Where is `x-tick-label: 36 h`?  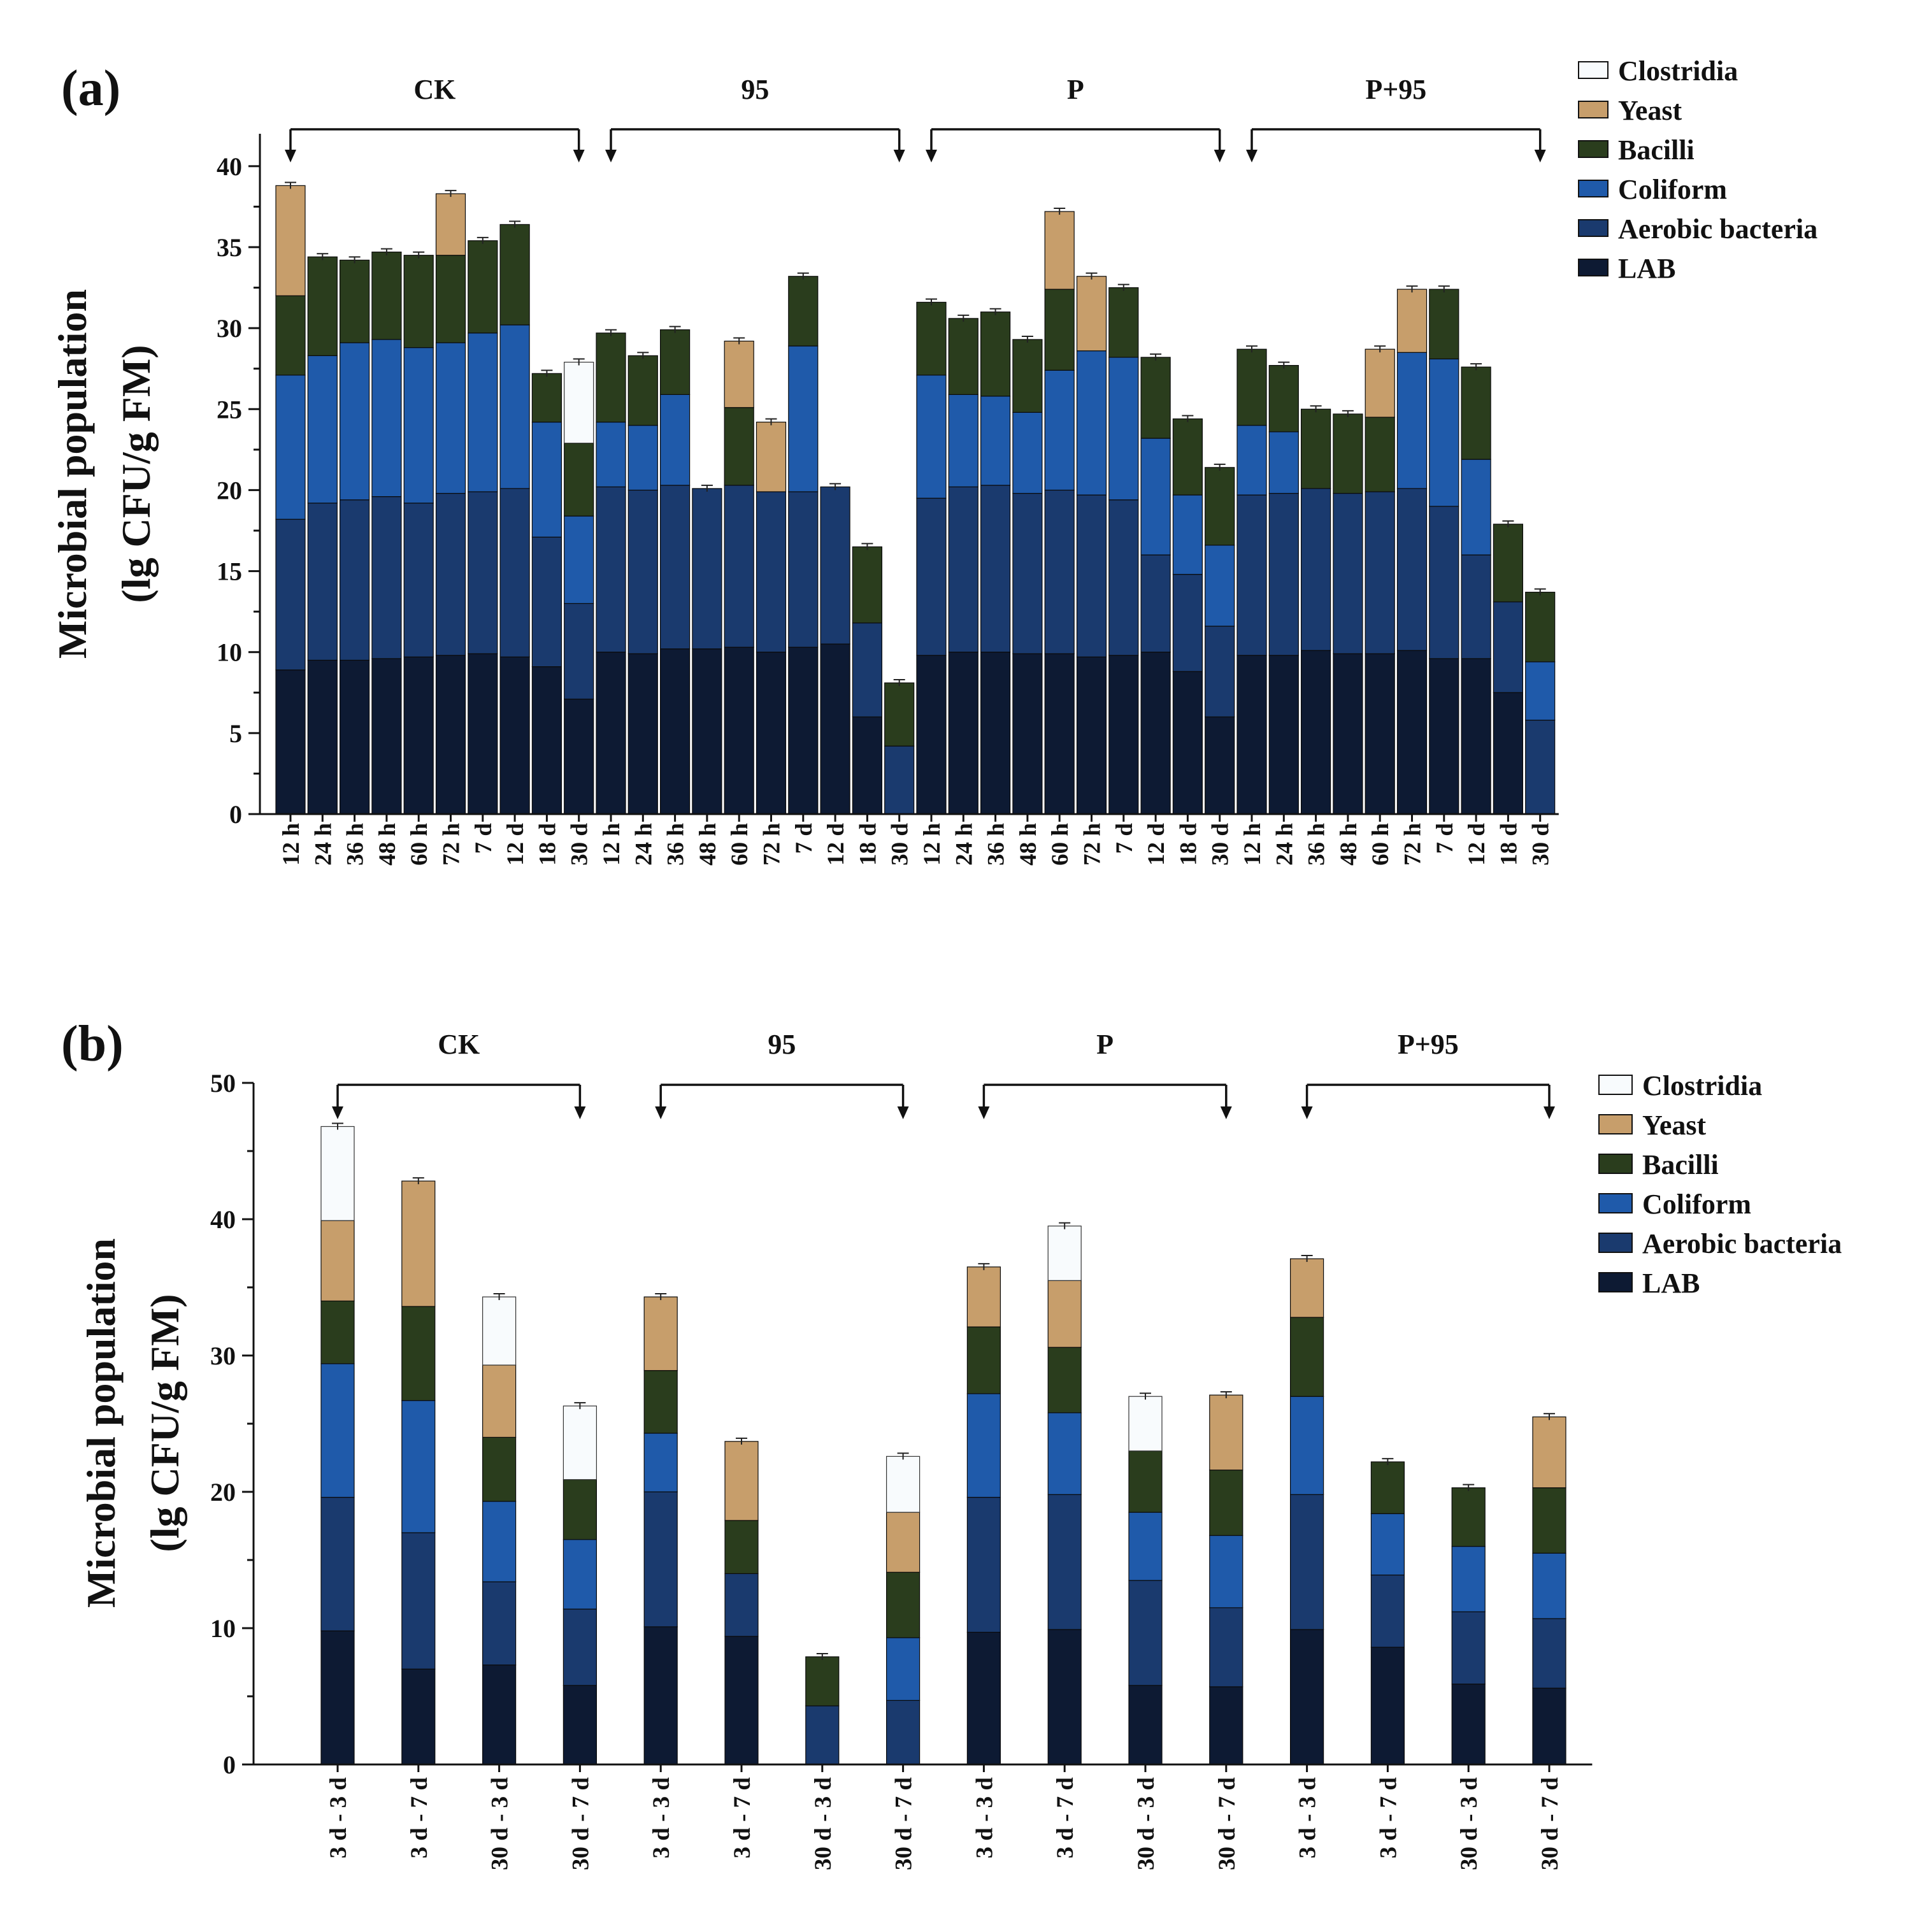 x-tick-label: 36 h is located at coordinates (997, 844).